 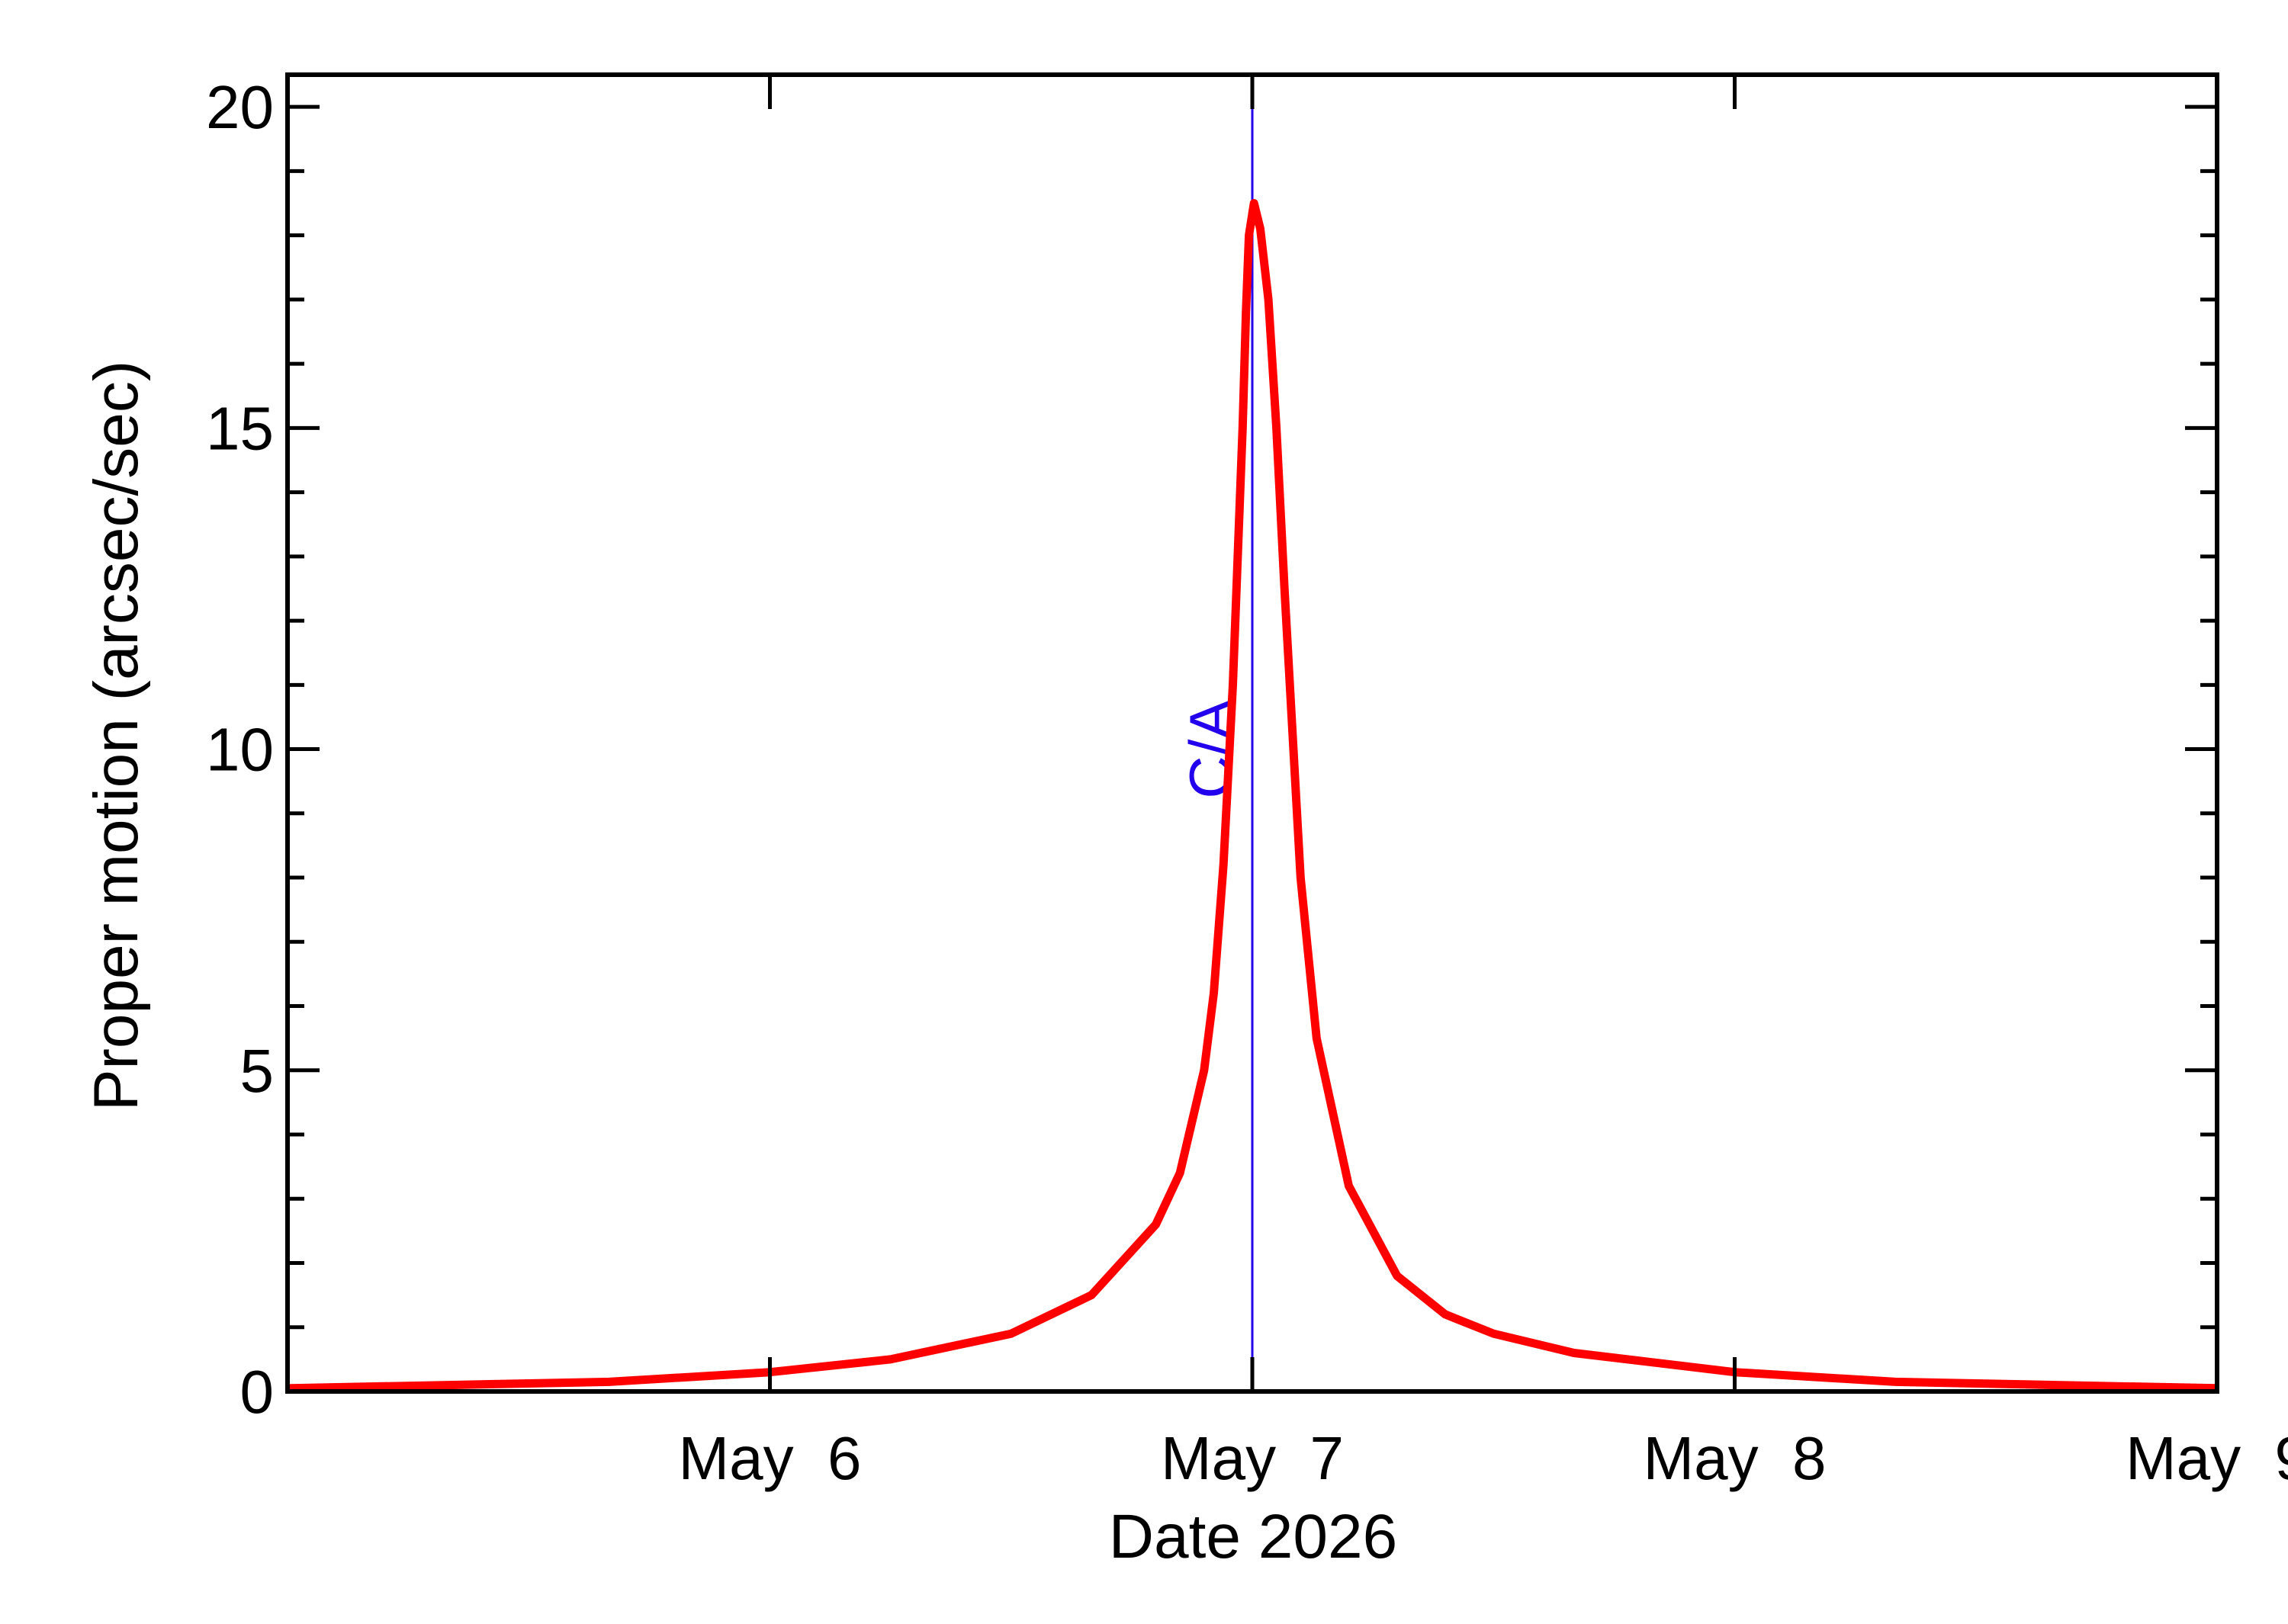 What do you see at coordinates (1253, 1458) in the screenshot?
I see `x-tick-label: May 7` at bounding box center [1253, 1458].